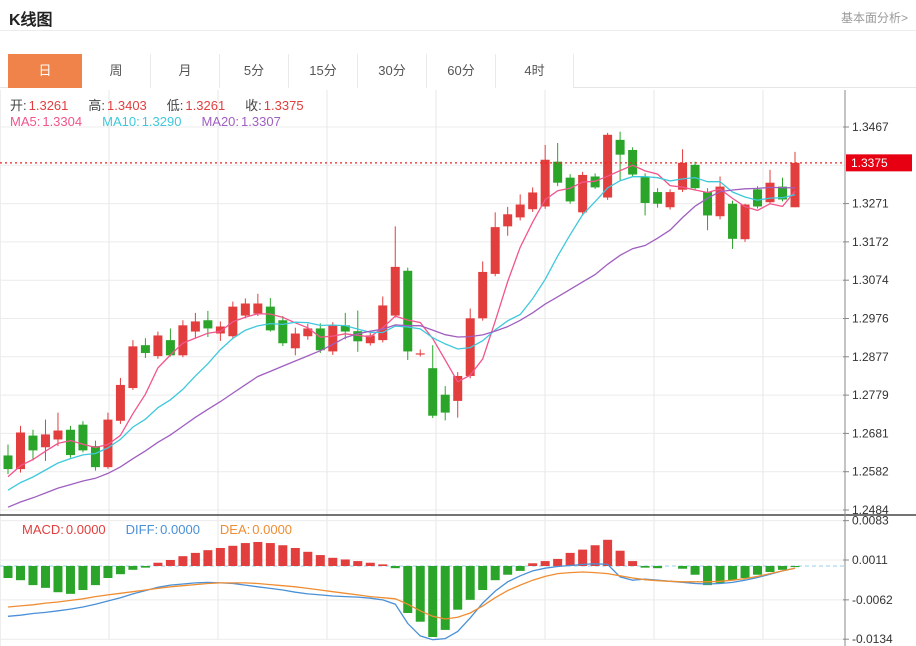 This screenshot has height=646, width=916. What do you see at coordinates (45, 71) in the screenshot?
I see `interval-tab-1: 日` at bounding box center [45, 71].